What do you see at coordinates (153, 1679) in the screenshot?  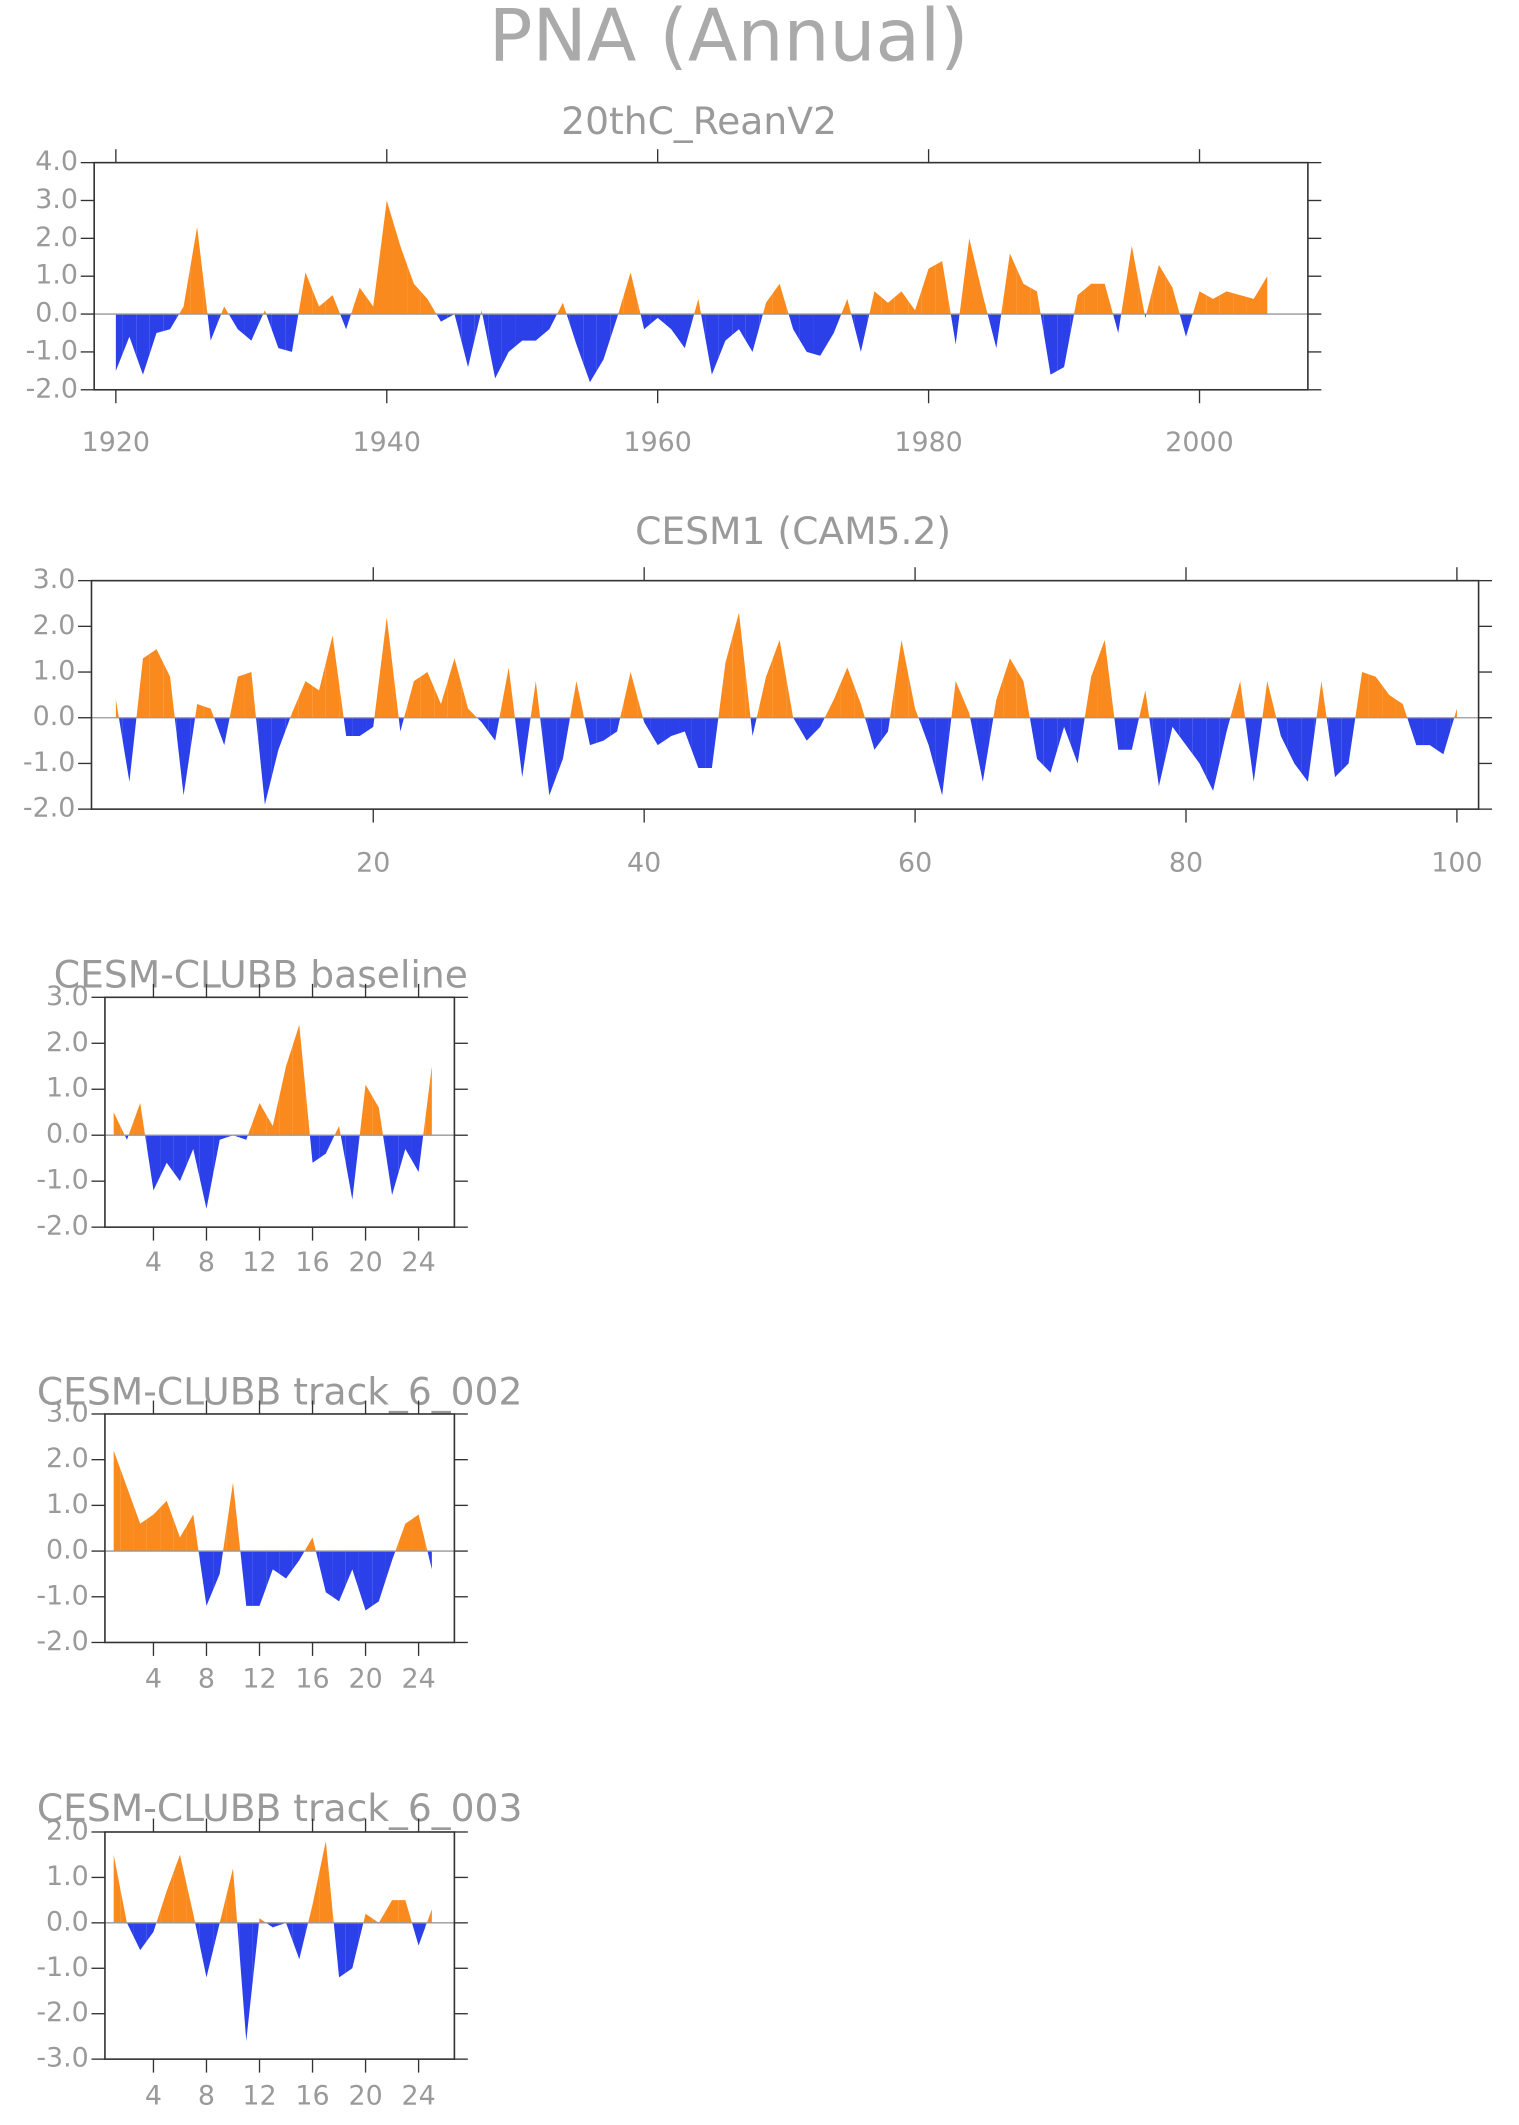 I see `x-tick-label: 4` at bounding box center [153, 1679].